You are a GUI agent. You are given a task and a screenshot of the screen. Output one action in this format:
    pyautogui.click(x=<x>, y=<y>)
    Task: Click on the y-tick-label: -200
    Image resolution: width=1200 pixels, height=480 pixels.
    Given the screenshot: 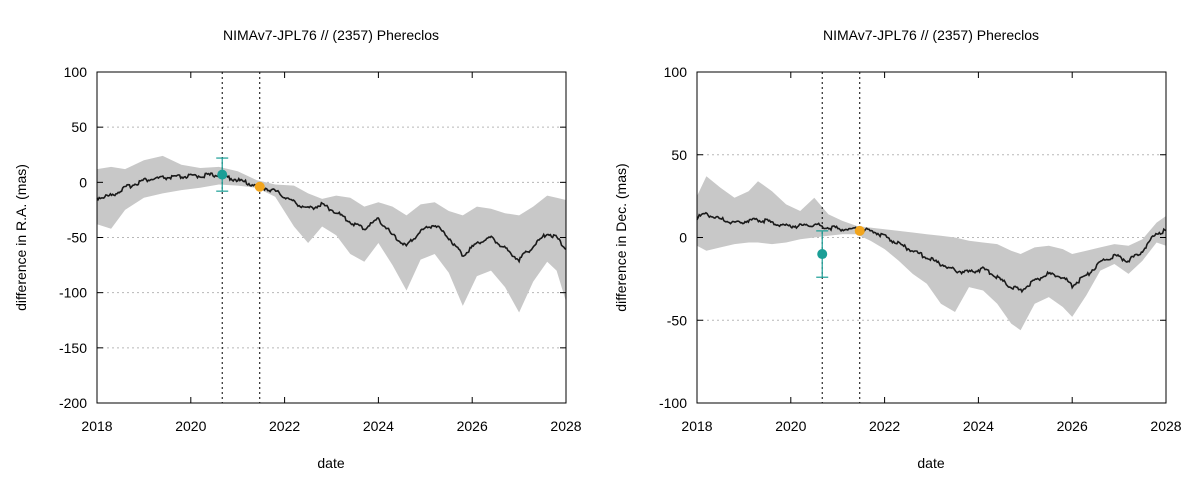 What is the action you would take?
    pyautogui.click(x=73, y=403)
    